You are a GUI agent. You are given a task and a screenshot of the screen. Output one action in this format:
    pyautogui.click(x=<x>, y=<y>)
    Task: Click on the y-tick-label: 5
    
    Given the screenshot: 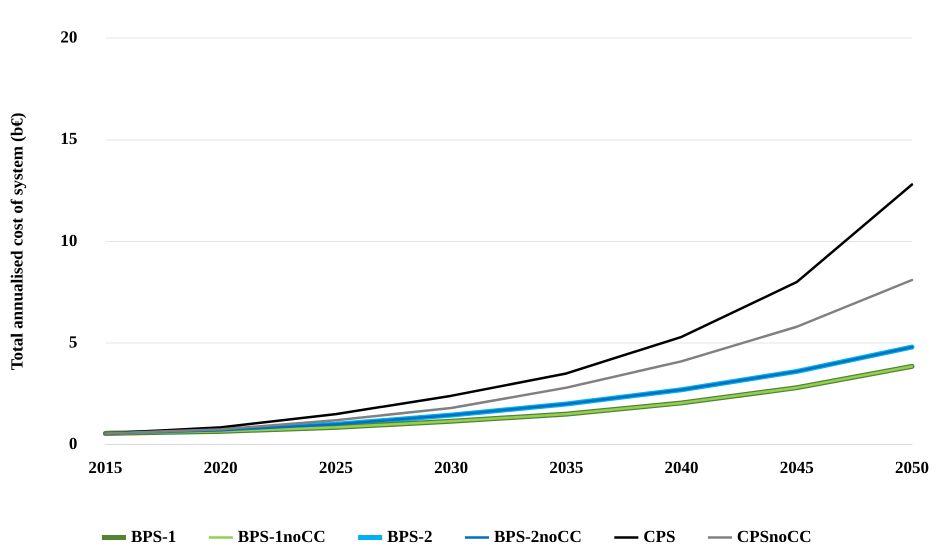 What is the action you would take?
    pyautogui.click(x=73, y=342)
    